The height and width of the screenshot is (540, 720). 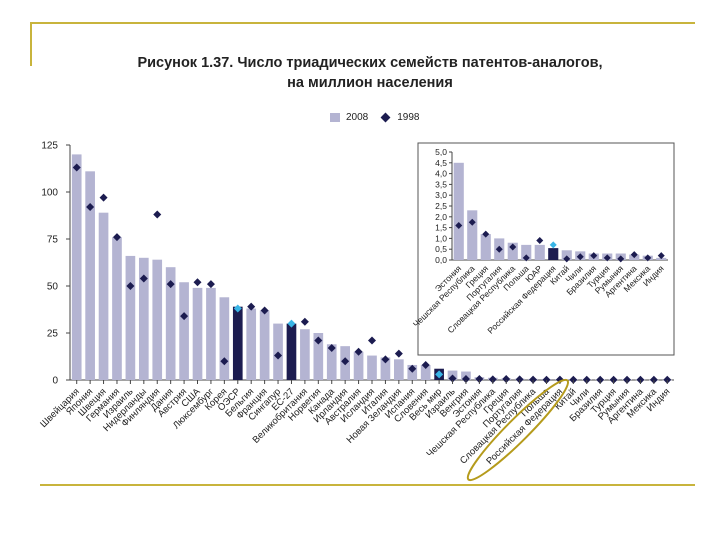 I want to click on inset-y-tick-label: 4,5, so click(x=441, y=163).